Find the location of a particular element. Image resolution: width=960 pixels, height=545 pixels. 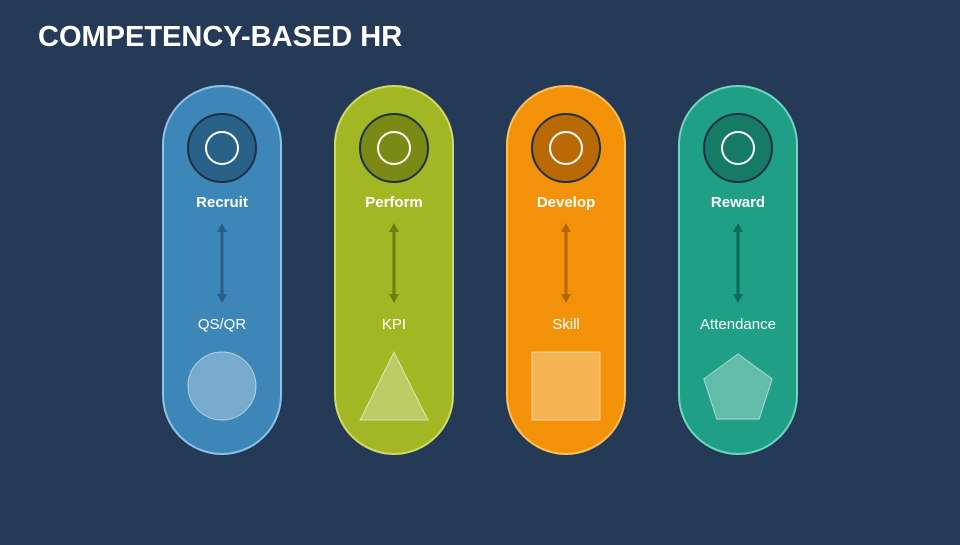

pillar-label: Perform is located at coordinates (394, 202).